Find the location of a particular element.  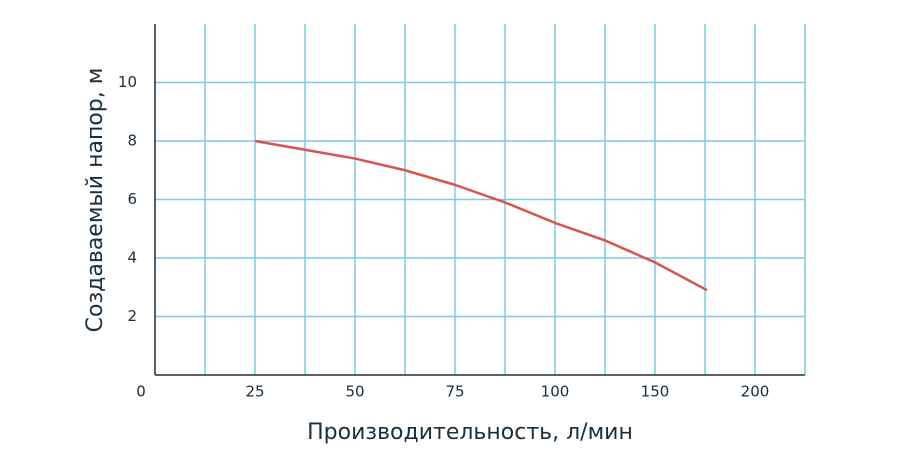

y-tick-label: 8 is located at coordinates (132, 141).